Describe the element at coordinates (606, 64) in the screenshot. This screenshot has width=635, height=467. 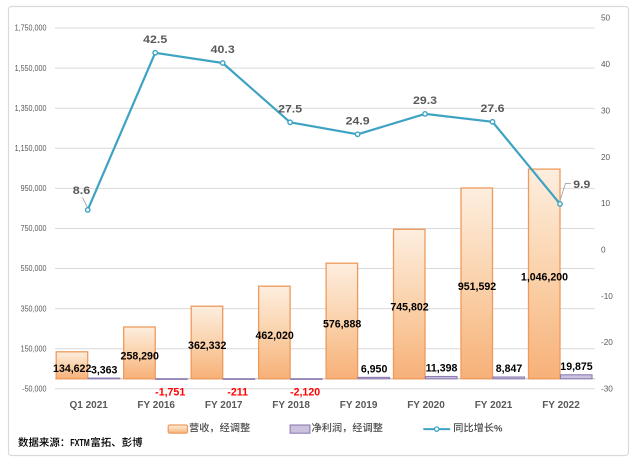
I see `svg-text: 40` at that location.